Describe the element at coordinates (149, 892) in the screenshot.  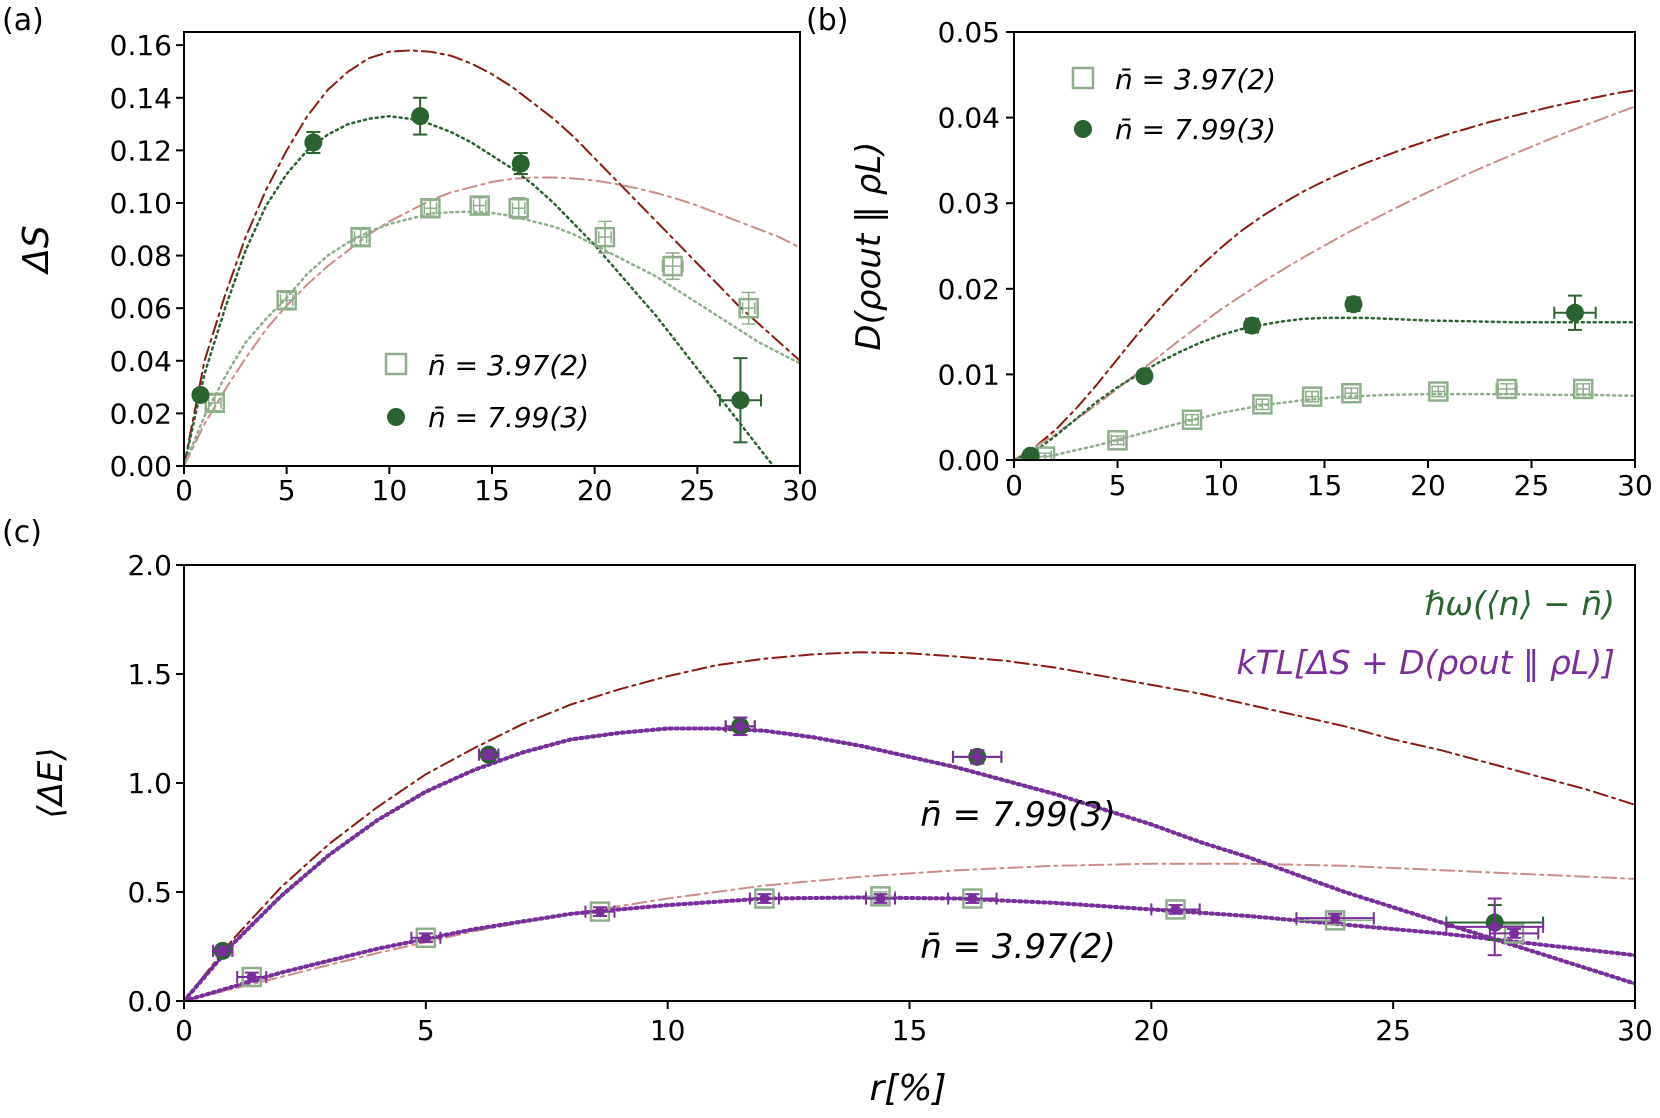
I see `y-tick-label: 0.5` at that location.